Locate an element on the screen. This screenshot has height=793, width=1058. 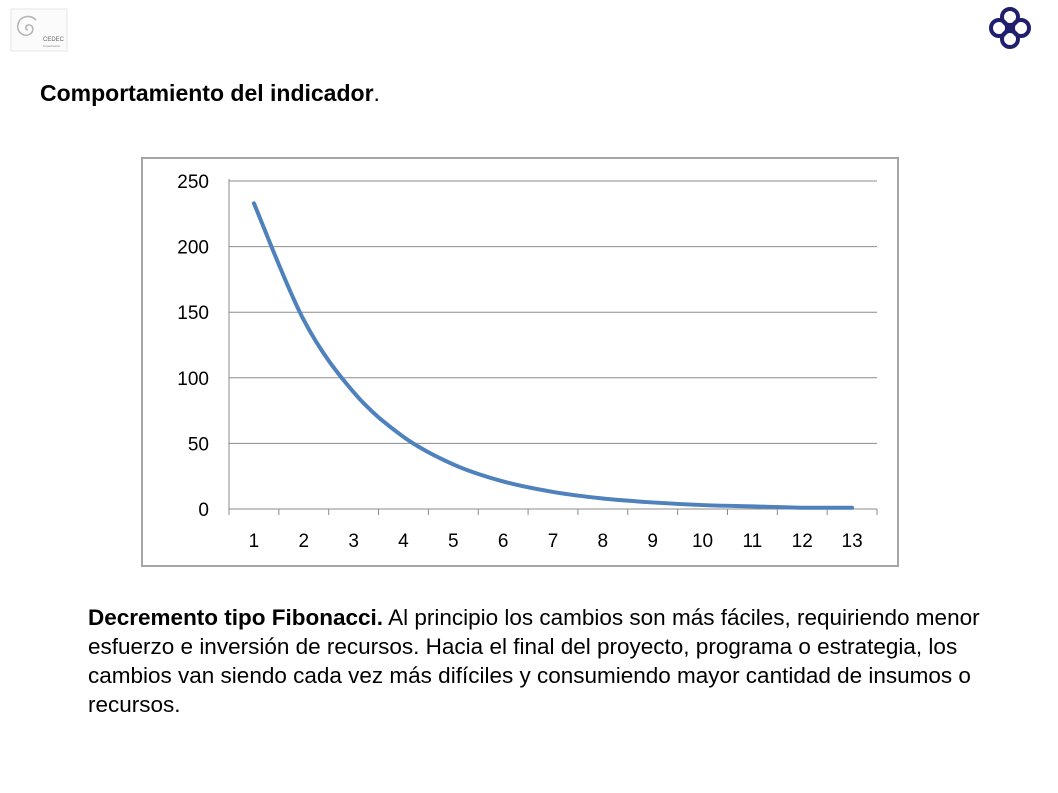
x-tick-label: 11 is located at coordinates (753, 541).